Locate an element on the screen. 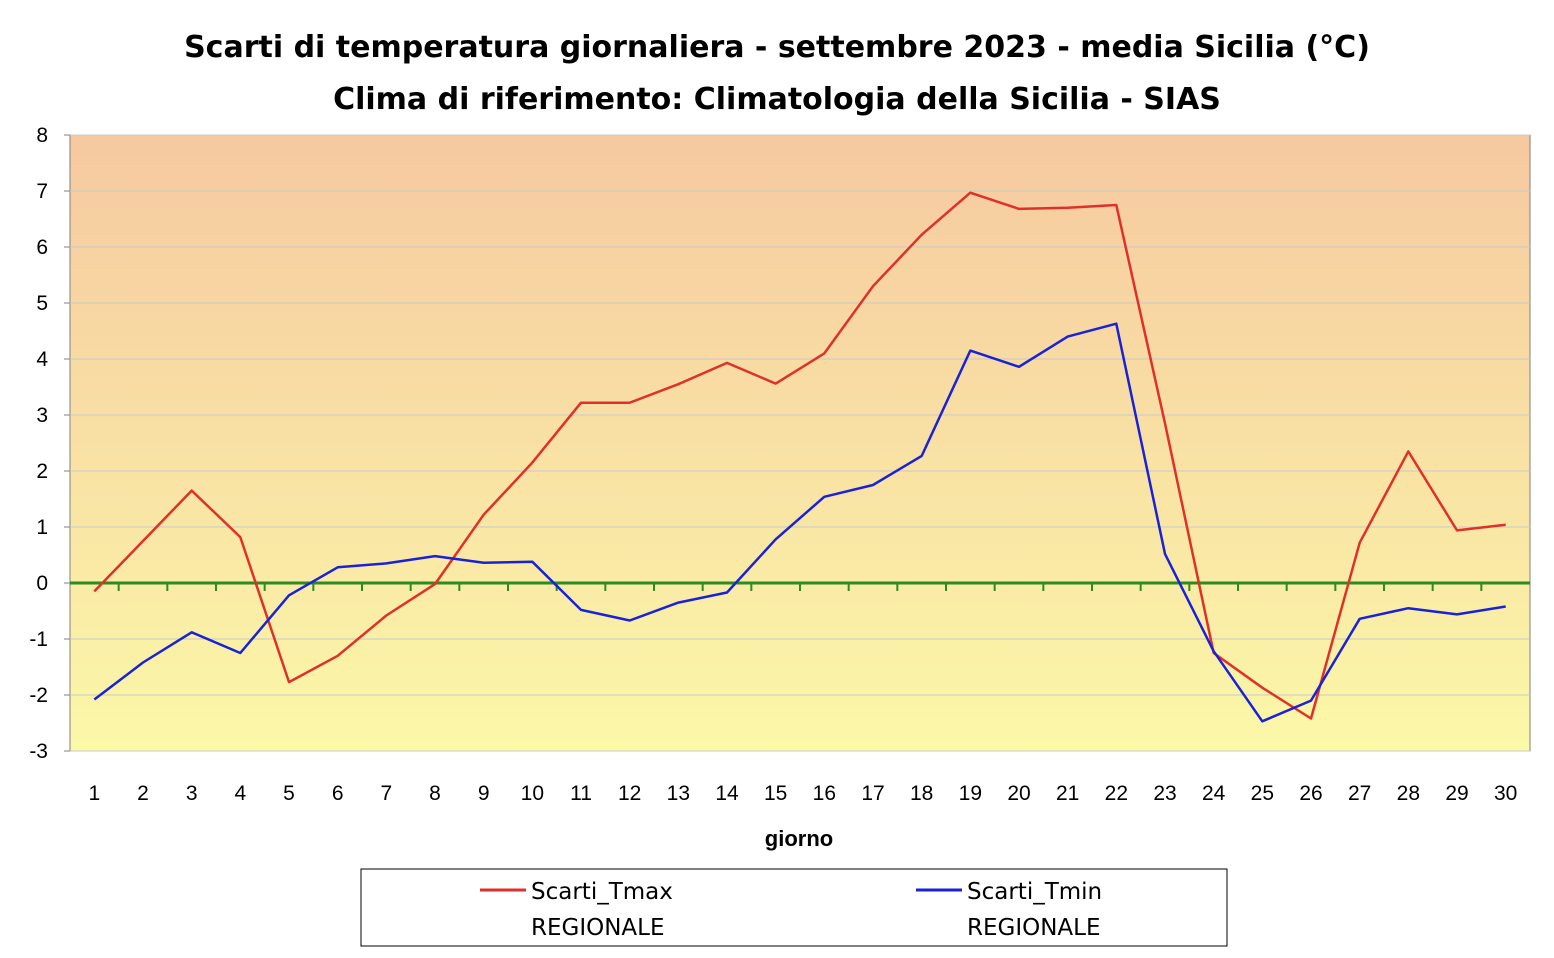 This screenshot has width=1554, height=958. x-tick-label: 10 is located at coordinates (532, 793).